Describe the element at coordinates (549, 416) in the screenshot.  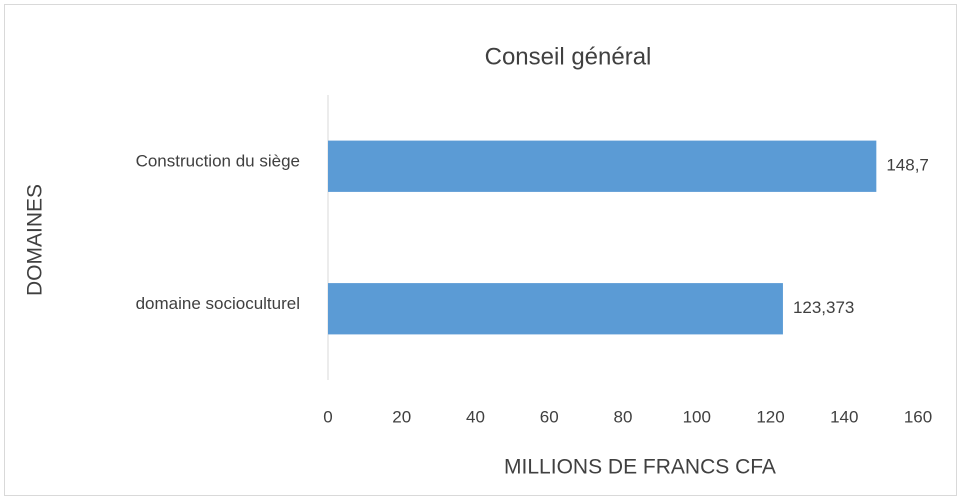
I see `x-tick-label: 60` at that location.